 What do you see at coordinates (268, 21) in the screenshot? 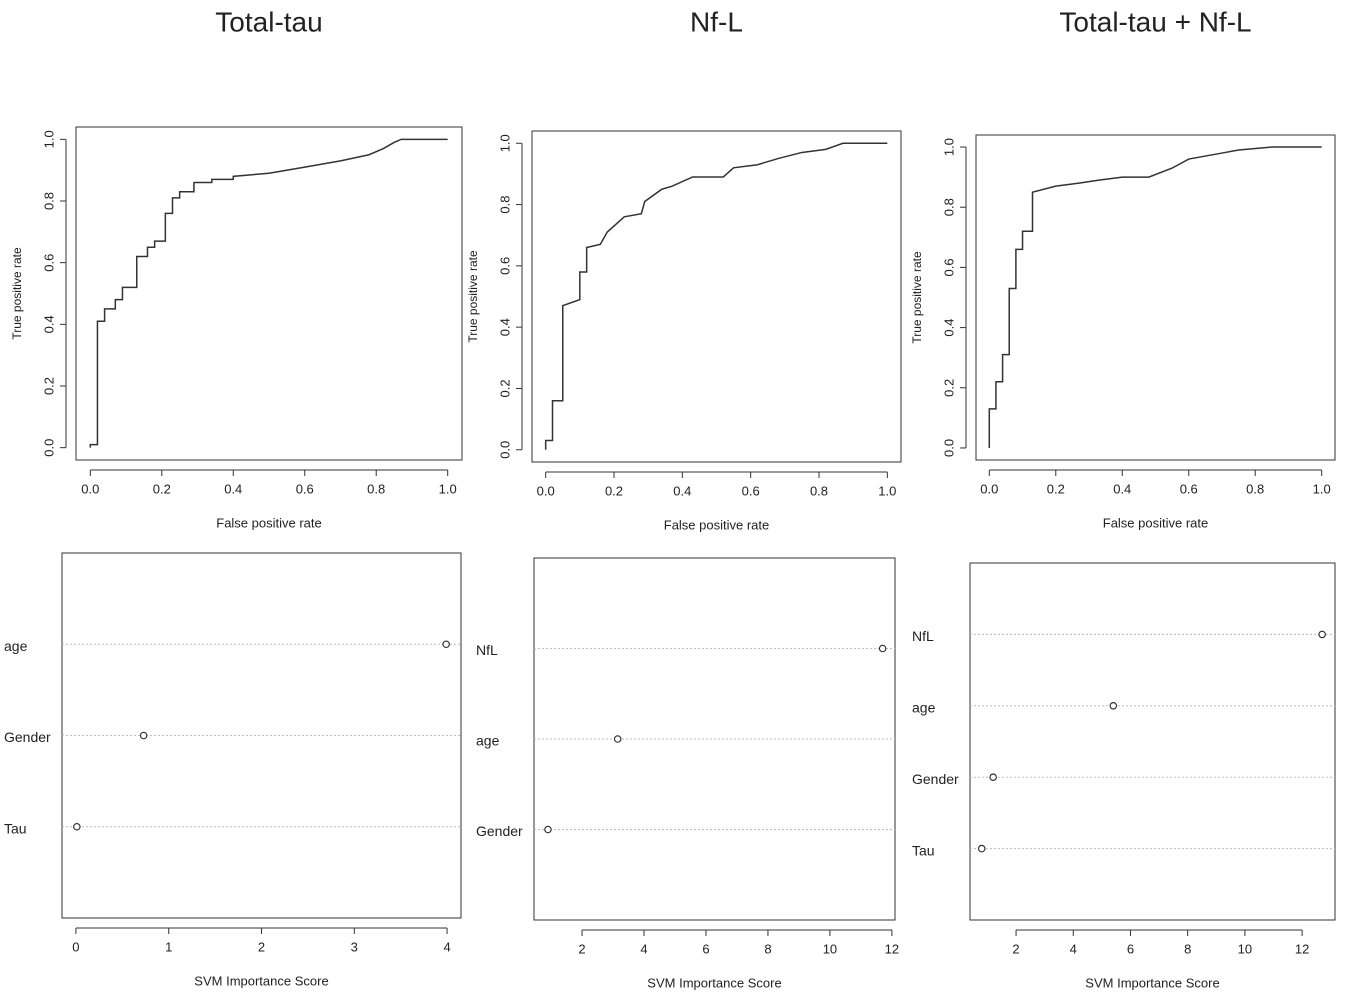
I see `chart-title: Total-tau` at bounding box center [268, 21].